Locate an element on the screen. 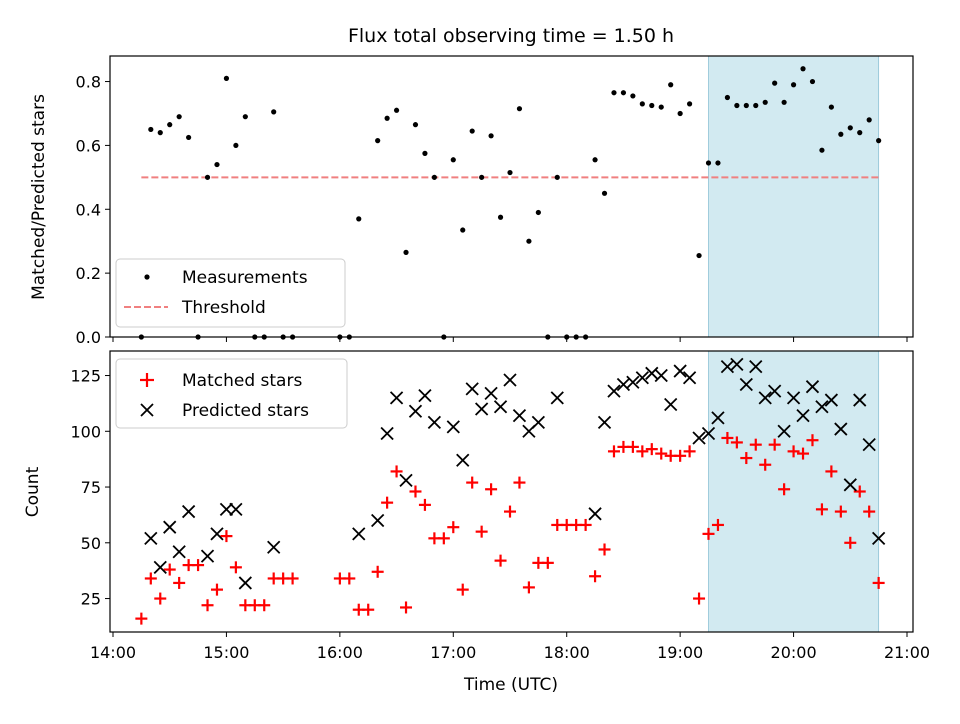 The image size is (960, 724). top-highlight-window is located at coordinates (794, 196).